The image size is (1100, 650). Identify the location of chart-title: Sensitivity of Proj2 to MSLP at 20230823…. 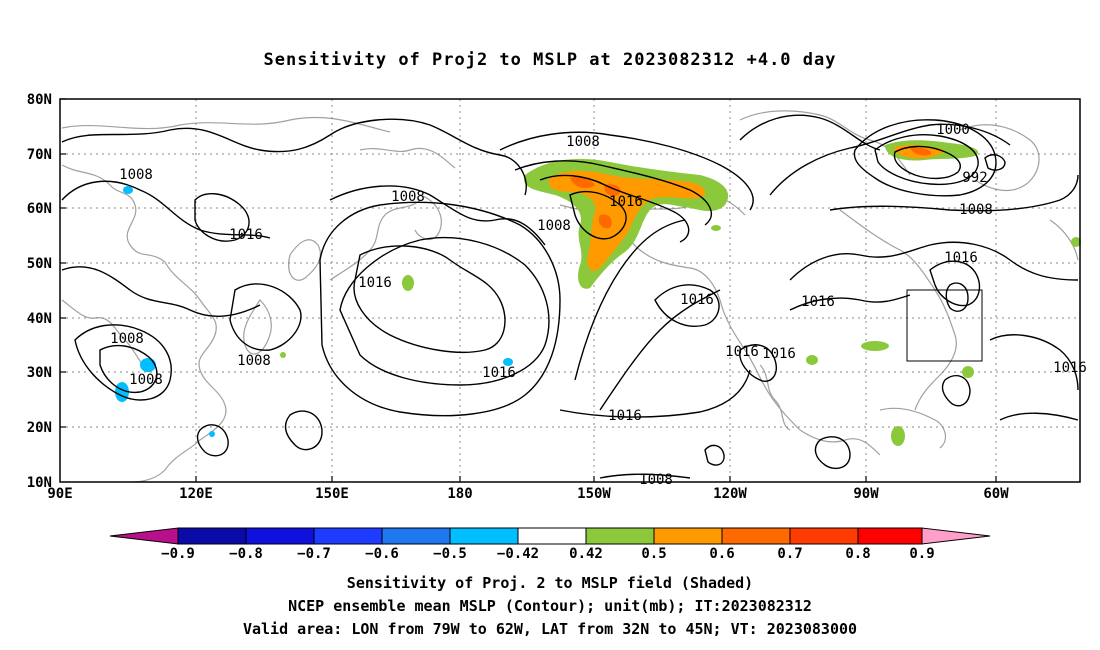
(550, 60).